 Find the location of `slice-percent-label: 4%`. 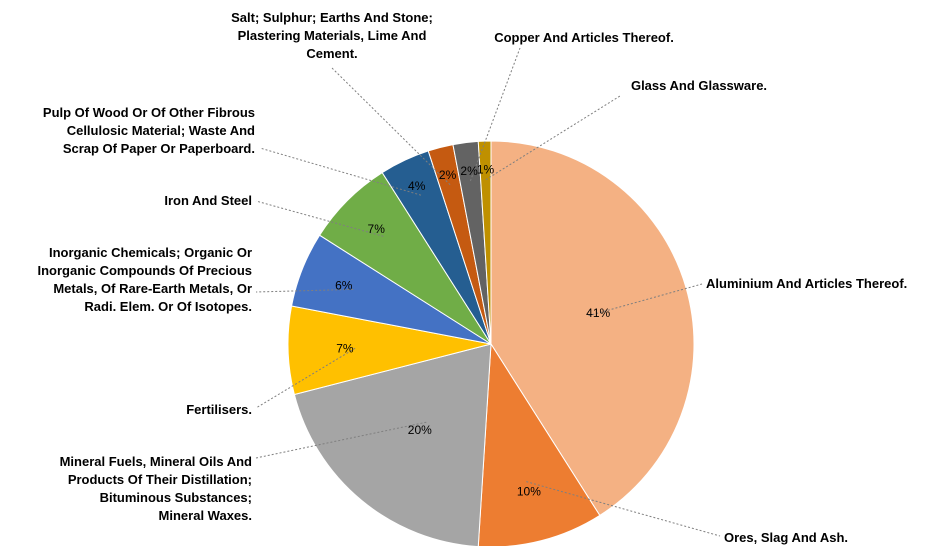

slice-percent-label: 4% is located at coordinates (417, 186).